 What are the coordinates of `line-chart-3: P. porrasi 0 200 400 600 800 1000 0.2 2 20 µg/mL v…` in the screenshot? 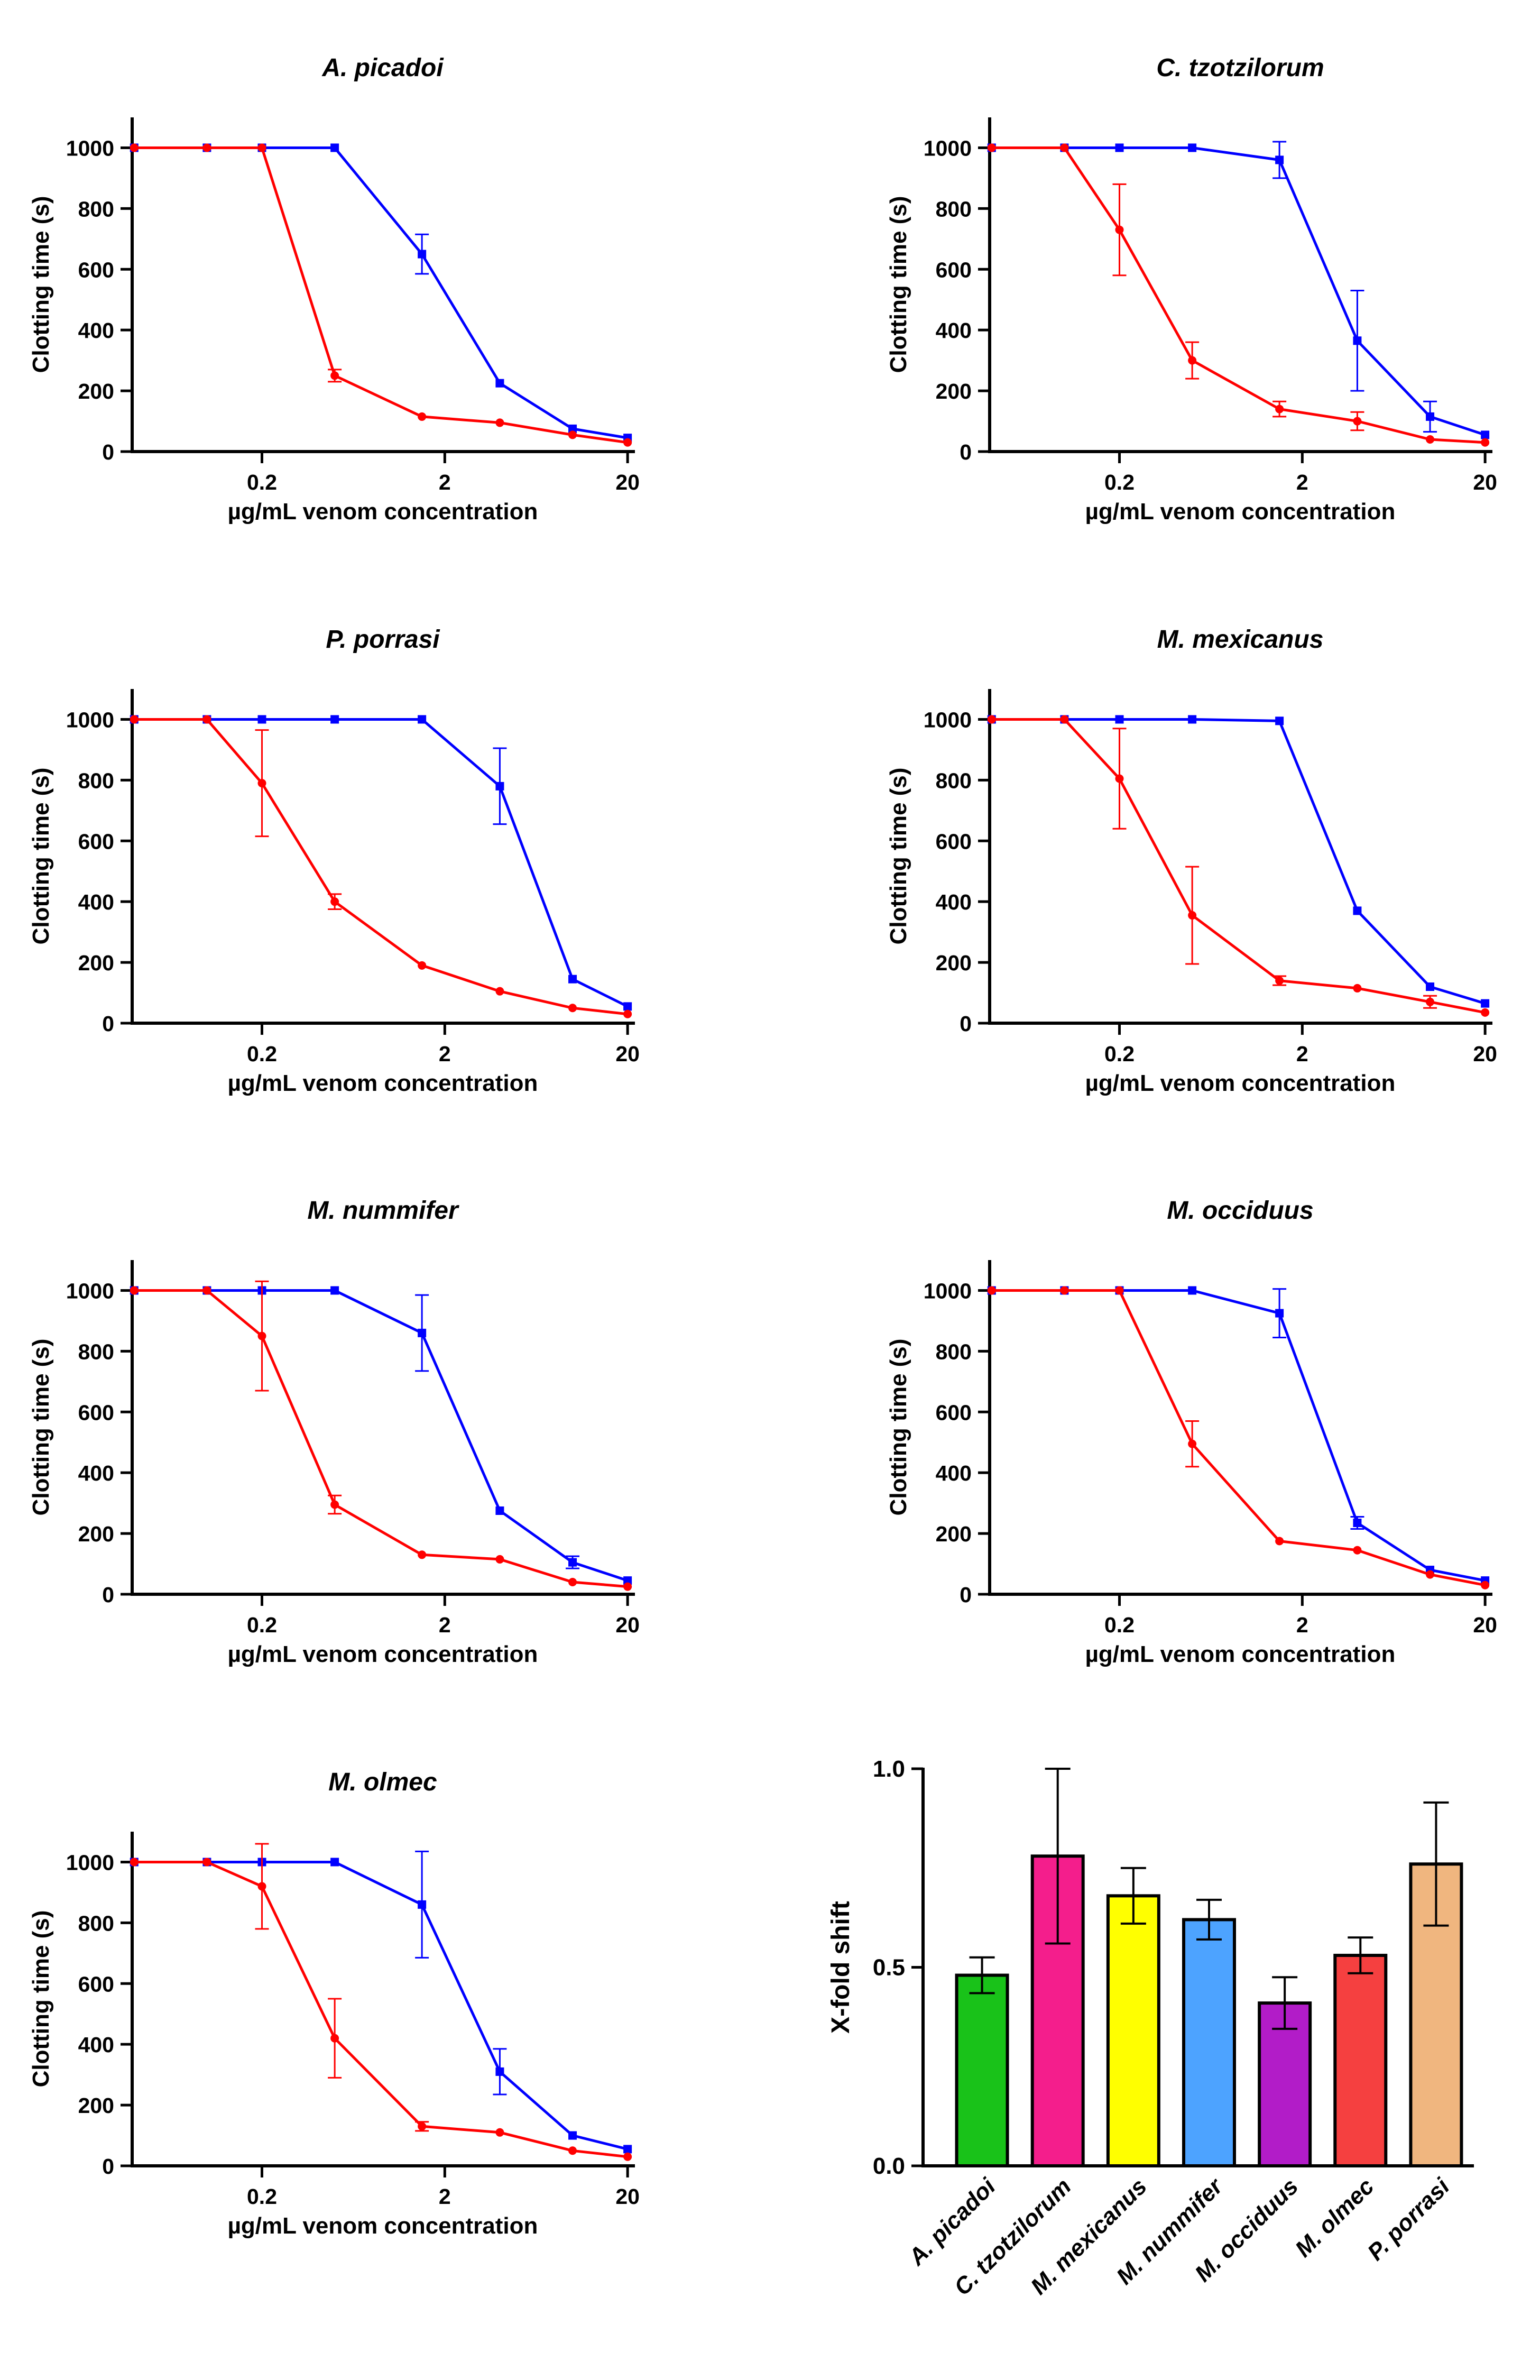 It's located at (334, 861).